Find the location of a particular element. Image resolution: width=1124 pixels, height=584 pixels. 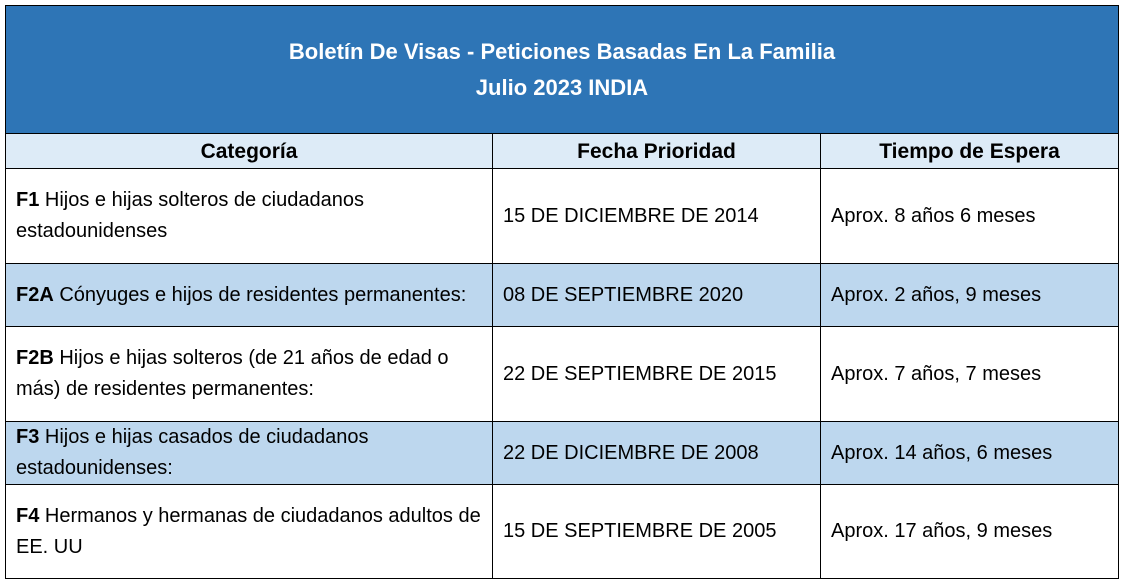

wait-time-cell: Aprox. 7 años, 7 meses is located at coordinates (969, 374).